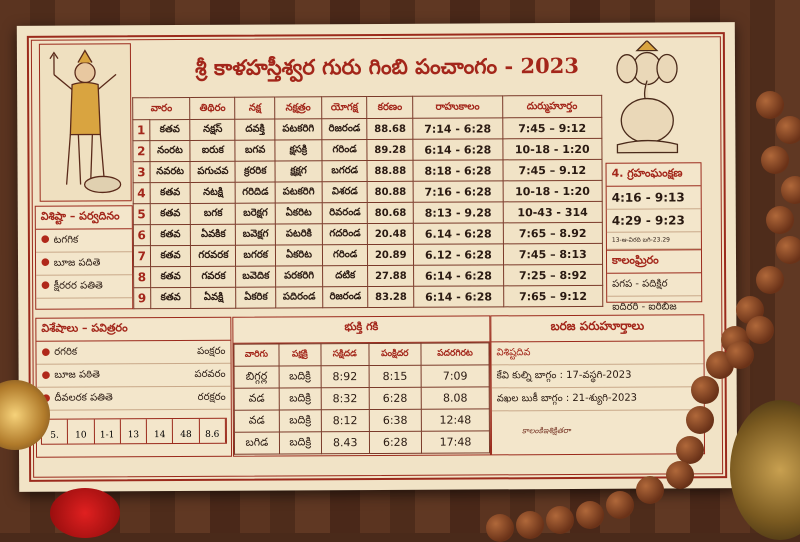 This screenshot has width=800, height=542. I want to click on table-cell: 8:15, so click(395, 376).